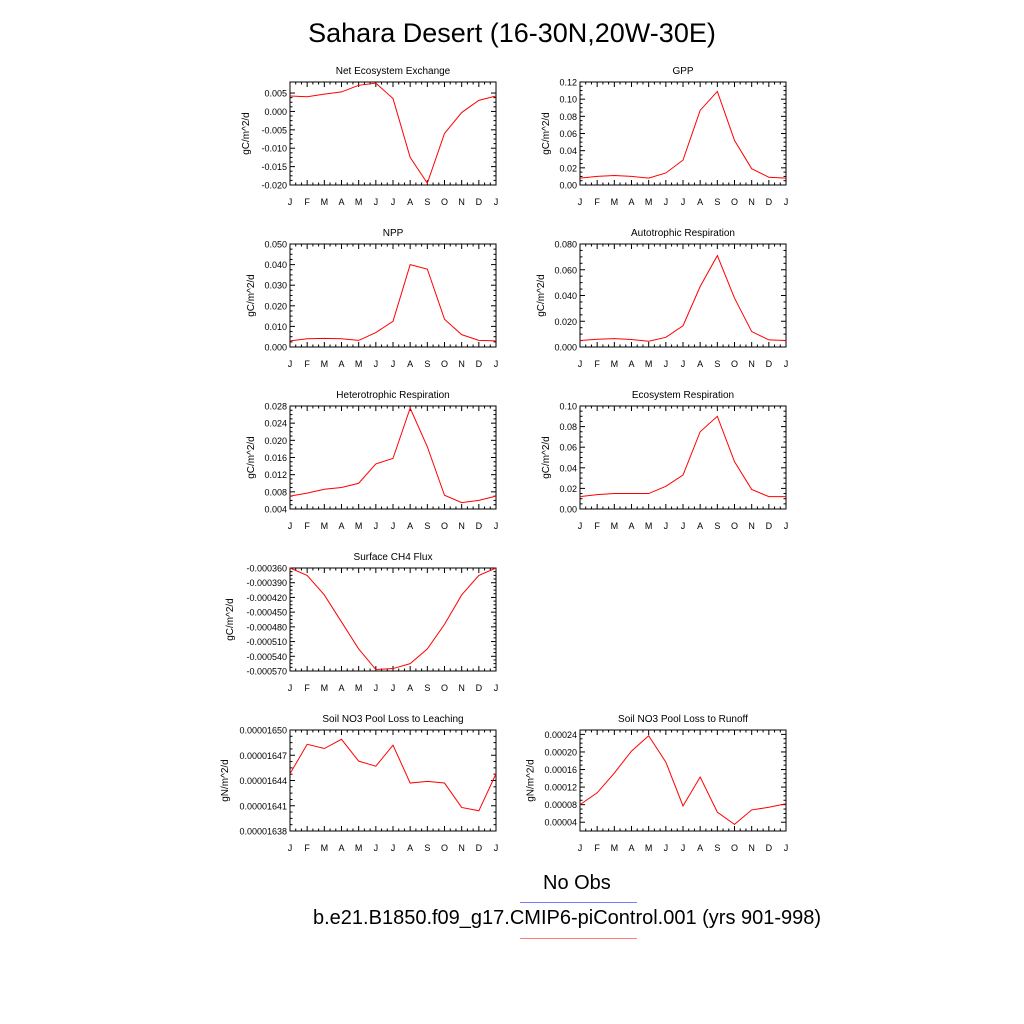 The image size is (1024, 1024). What do you see at coordinates (578, 902) in the screenshot?
I see `legend-line-obs` at bounding box center [578, 902].